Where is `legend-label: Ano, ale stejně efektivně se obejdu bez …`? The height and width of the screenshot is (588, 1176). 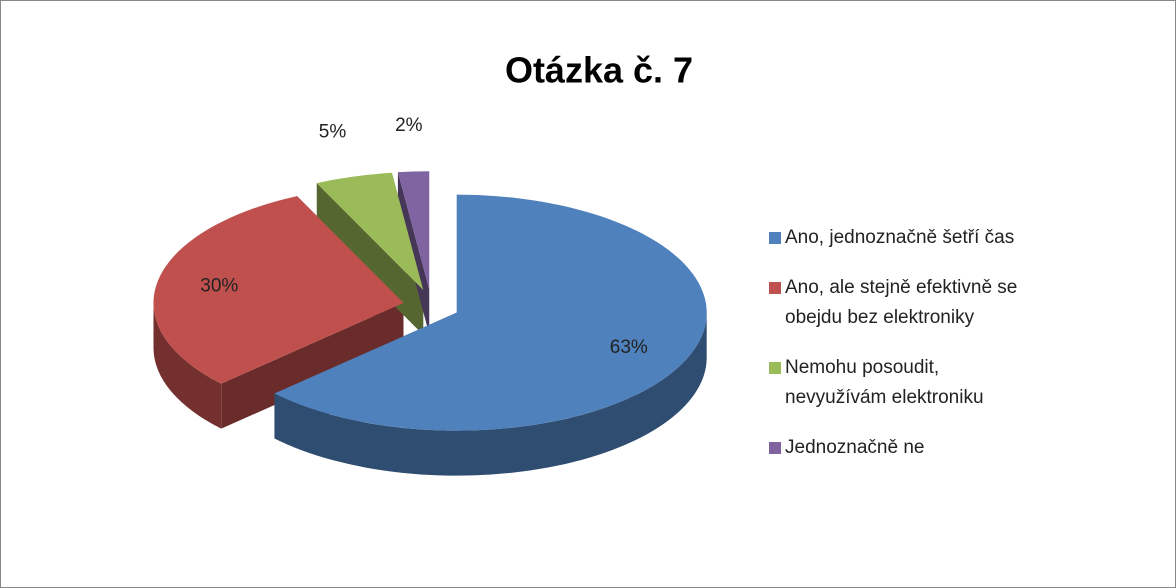
legend-label: Ano, ale stejně efektivně se obejdu bez … is located at coordinates (901, 302).